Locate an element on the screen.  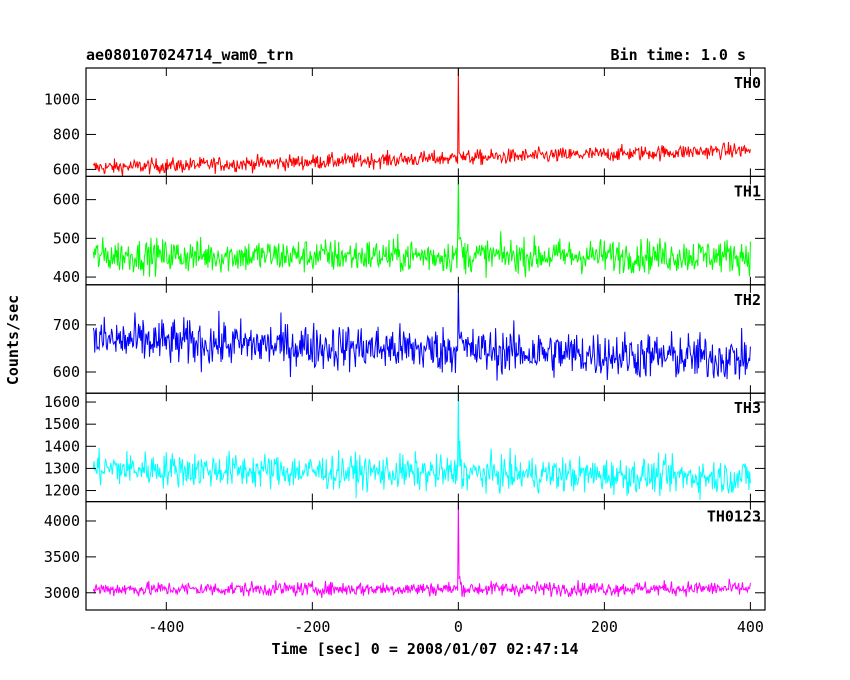
series-line-th0 is located at coordinates (421, 122).